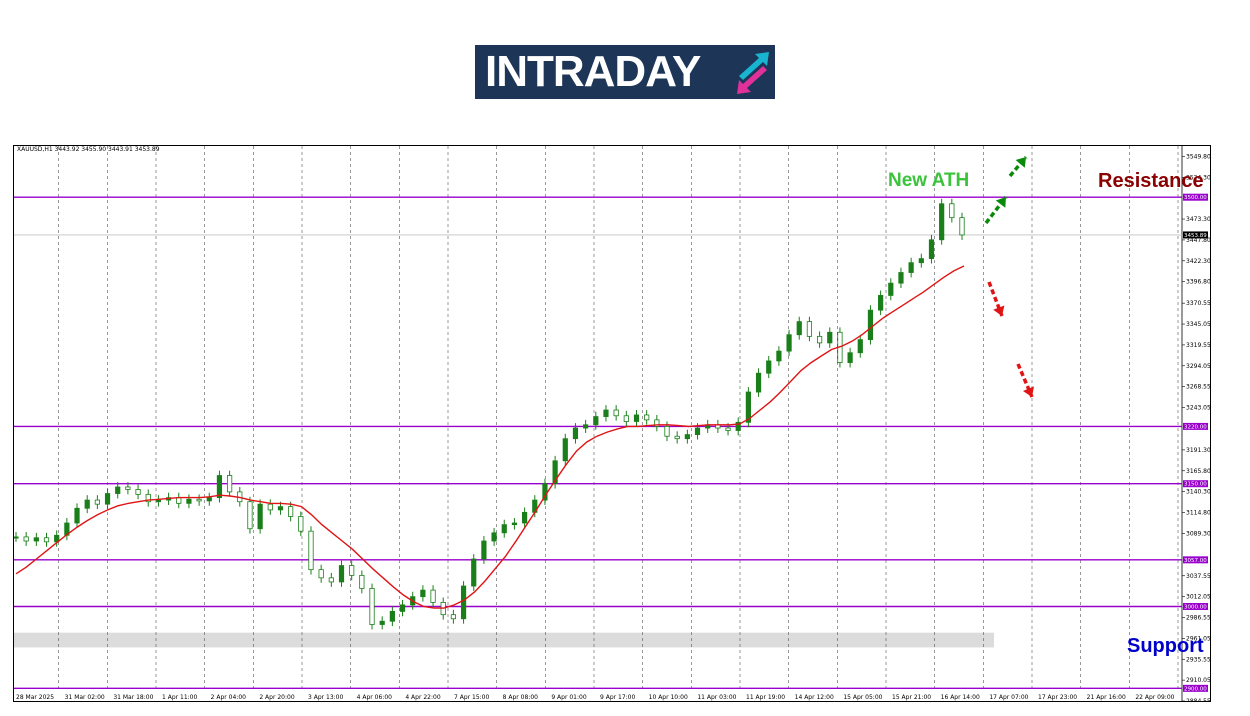  I want to click on bearish-arrow-lower-head, so click(1028, 391).